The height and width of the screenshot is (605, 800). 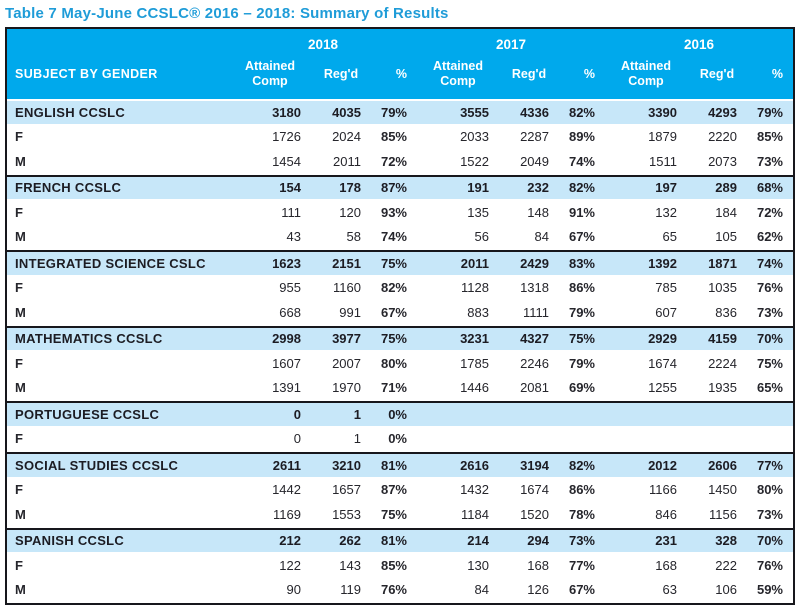 What do you see at coordinates (581, 212) in the screenshot?
I see `percent-cell: 91%` at bounding box center [581, 212].